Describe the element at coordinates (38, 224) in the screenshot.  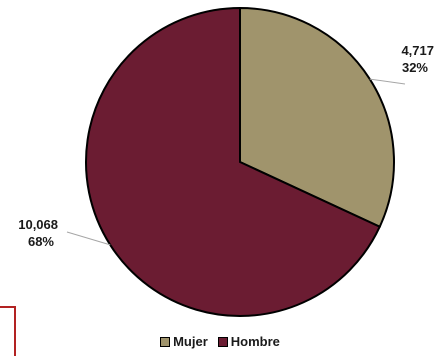
I see `value-label-hombre: 10,068` at that location.